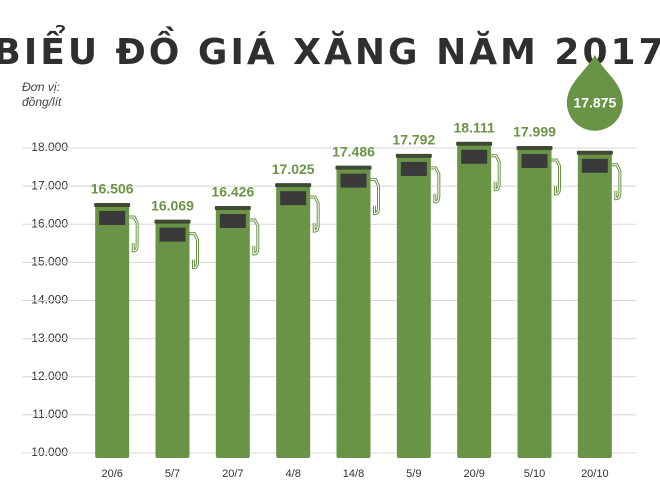 This screenshot has height=491, width=660. What do you see at coordinates (595, 474) in the screenshot?
I see `x-tick-label: 20/10` at bounding box center [595, 474].